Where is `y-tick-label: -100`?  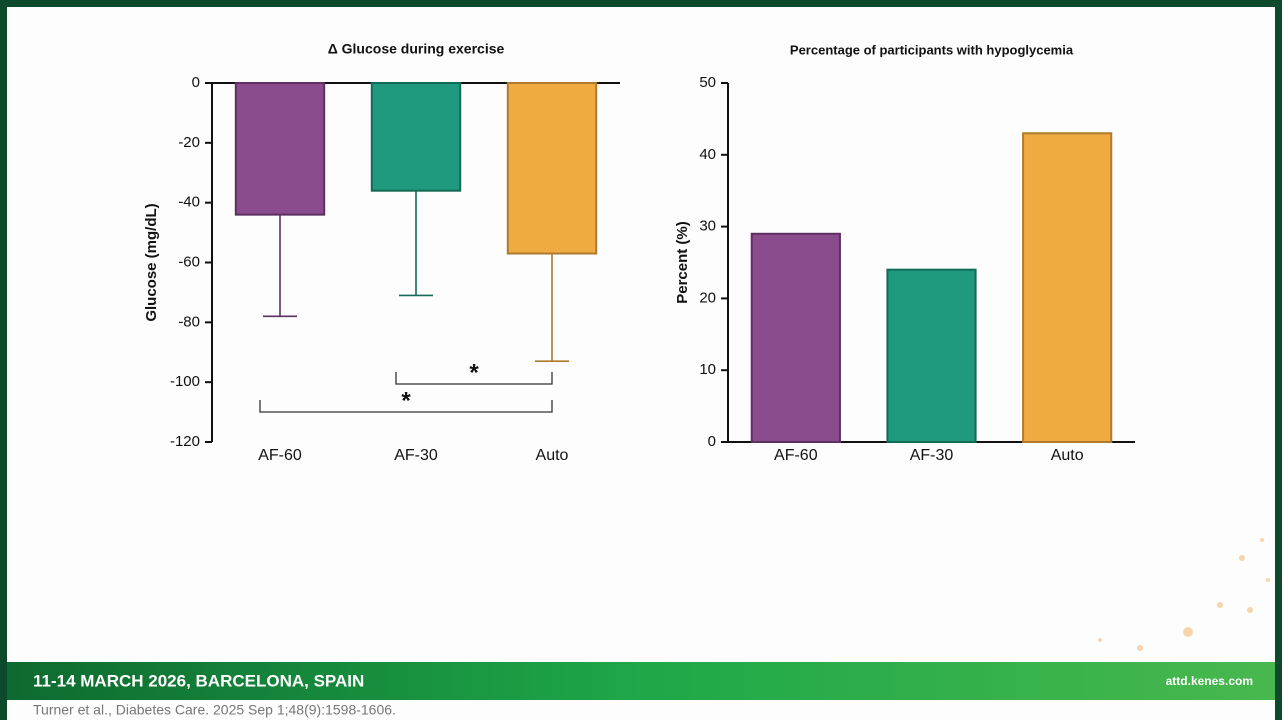
y-tick-label: -100 is located at coordinates (185, 381).